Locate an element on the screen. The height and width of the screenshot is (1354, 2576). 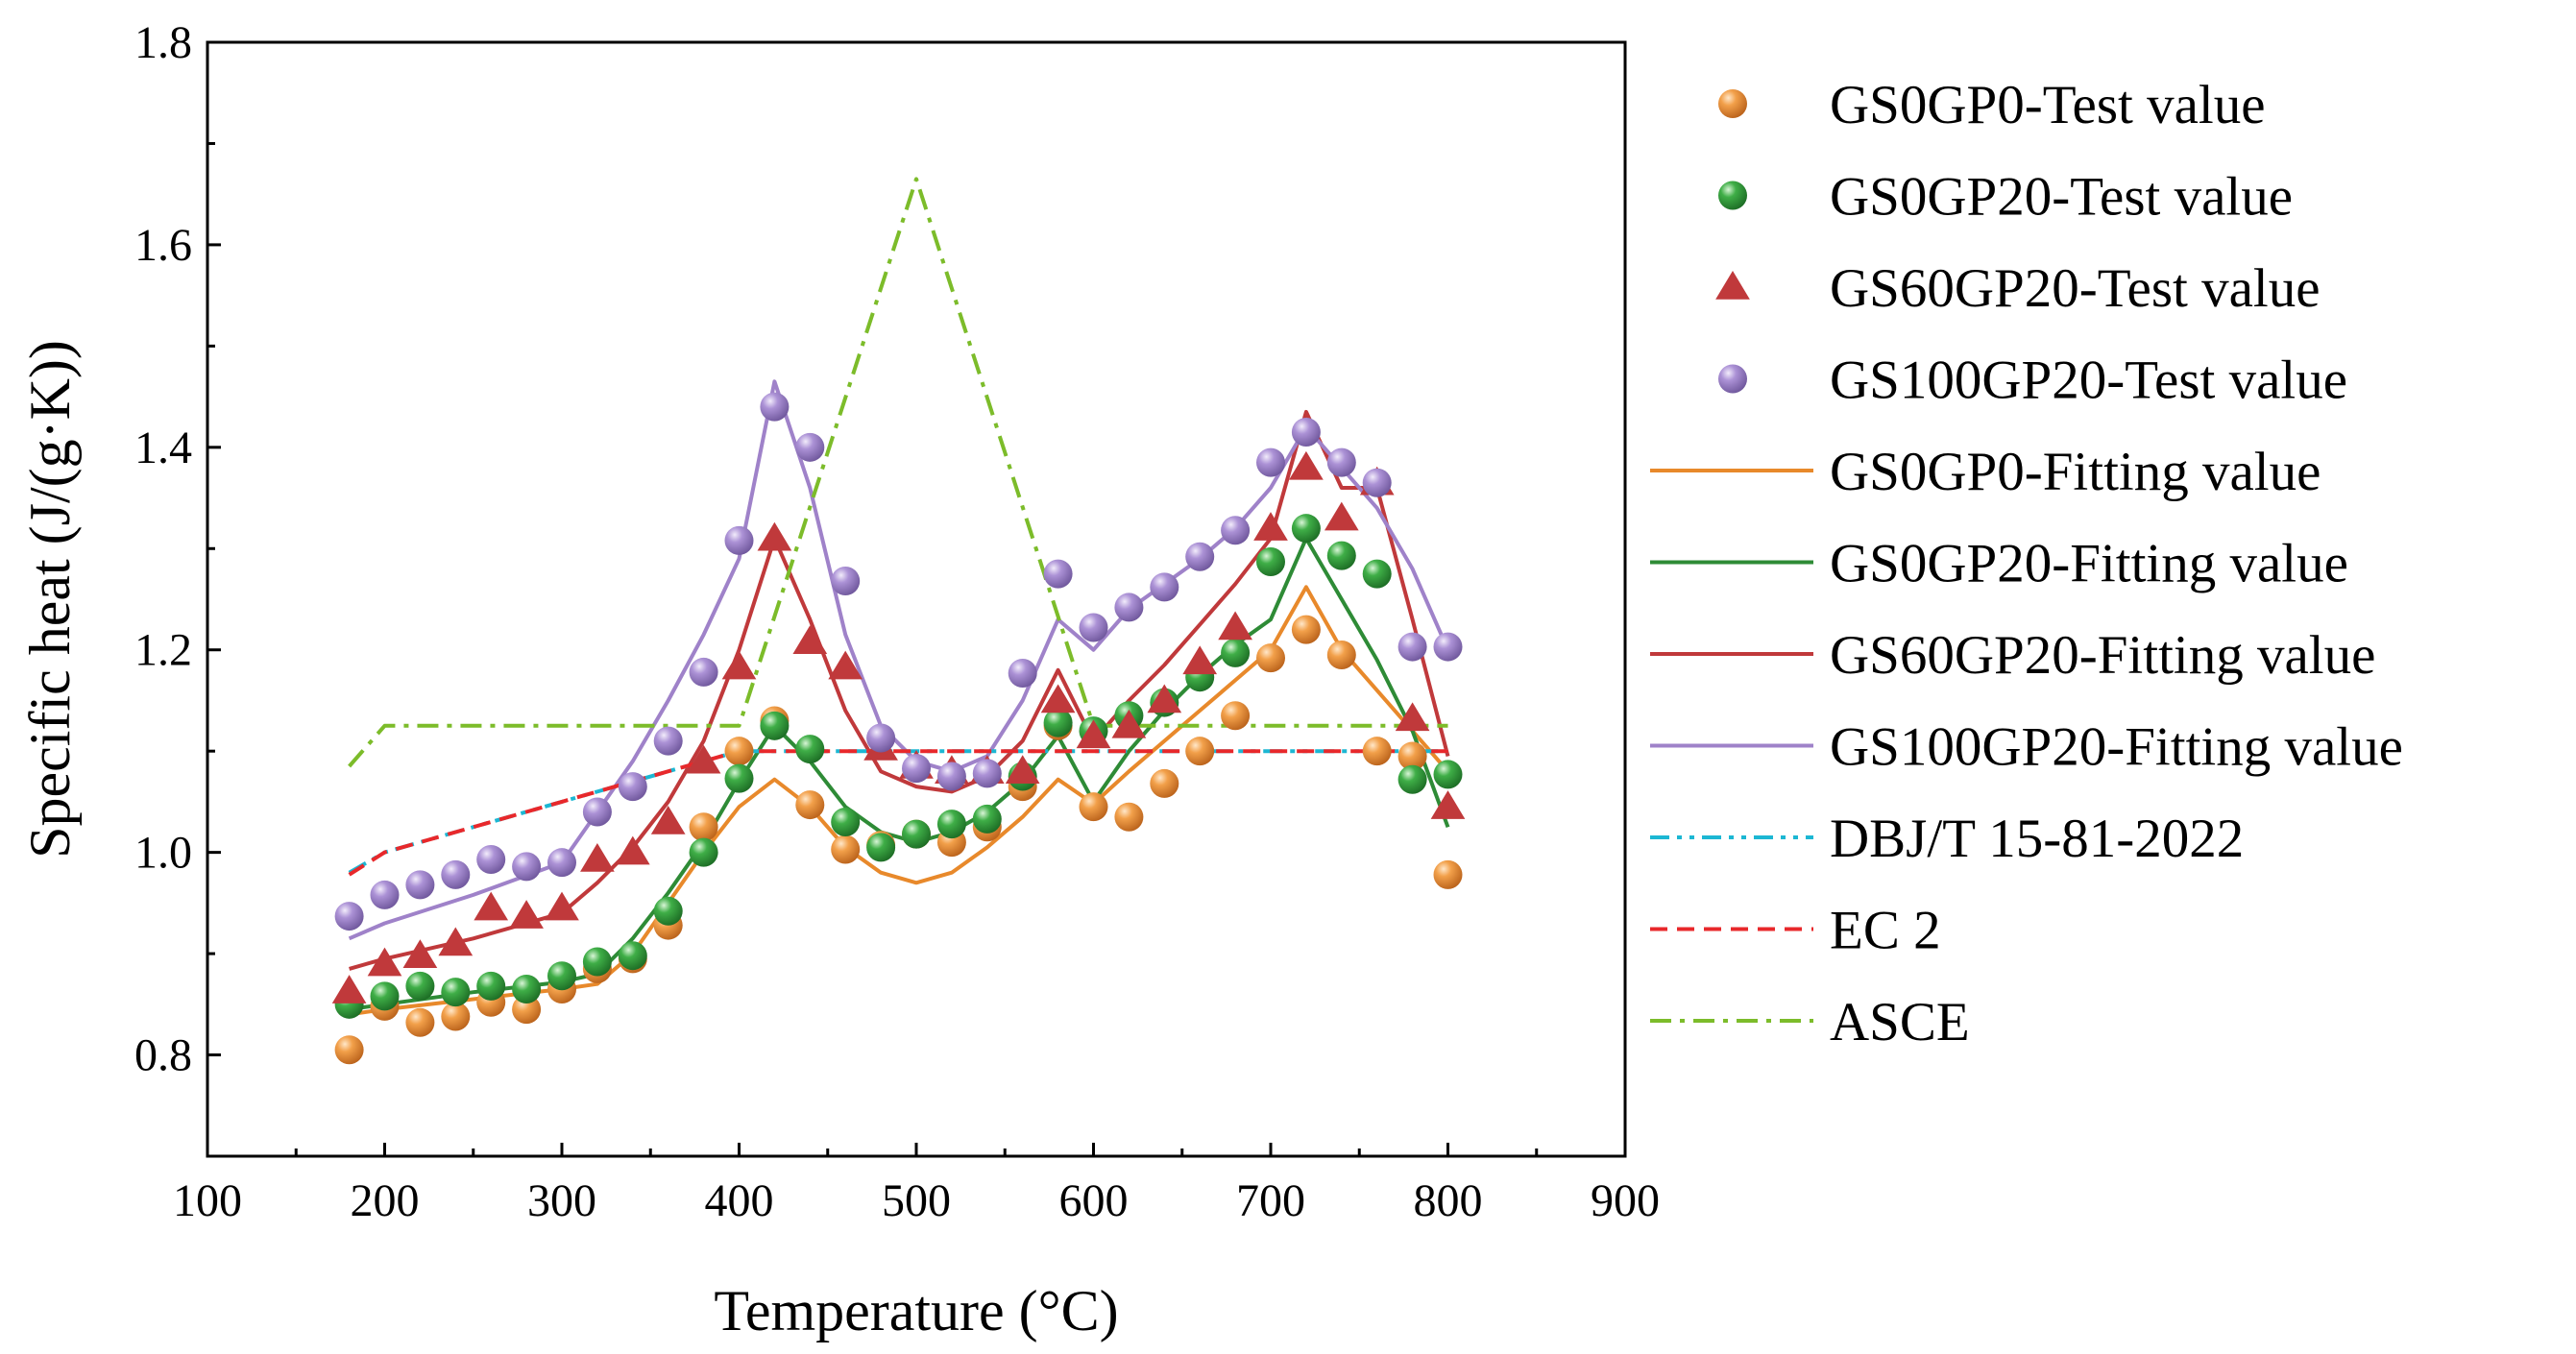
legend-item: GS100GP20-Test value is located at coordinates (2033, 381).